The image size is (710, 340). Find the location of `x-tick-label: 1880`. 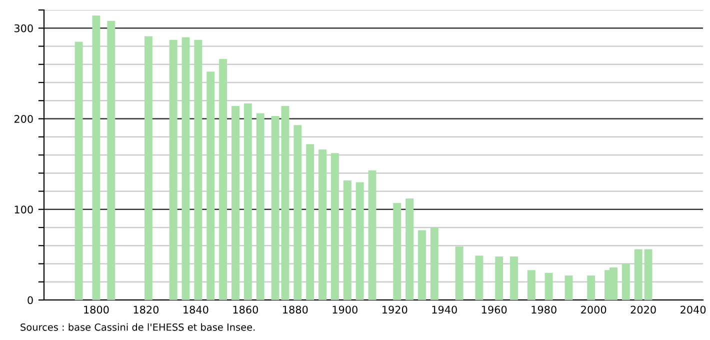

x-tick-label: 1880 is located at coordinates (295, 310).